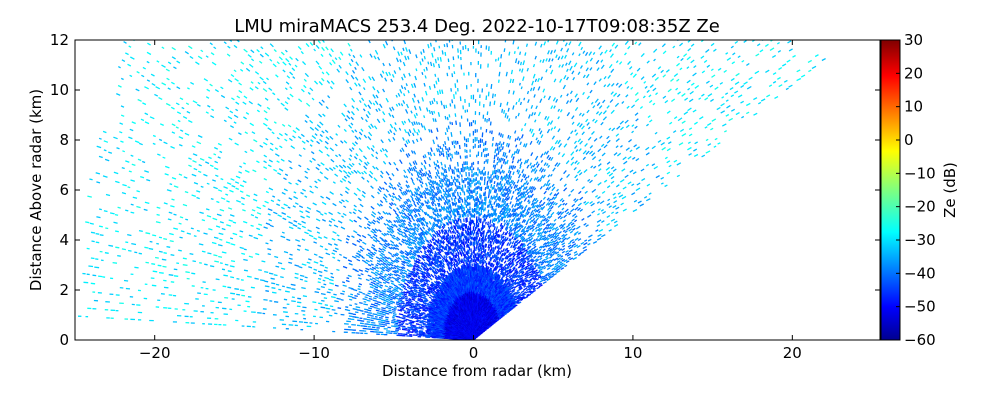 The width and height of the screenshot is (1000, 400). I want to click on colorbar-tick-label: 0, so click(909, 140).